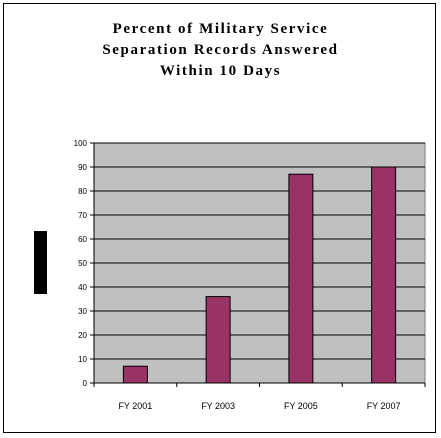 The height and width of the screenshot is (438, 441). What do you see at coordinates (220, 71) in the screenshot?
I see `chart-title-line-3: Within 10 Days` at bounding box center [220, 71].